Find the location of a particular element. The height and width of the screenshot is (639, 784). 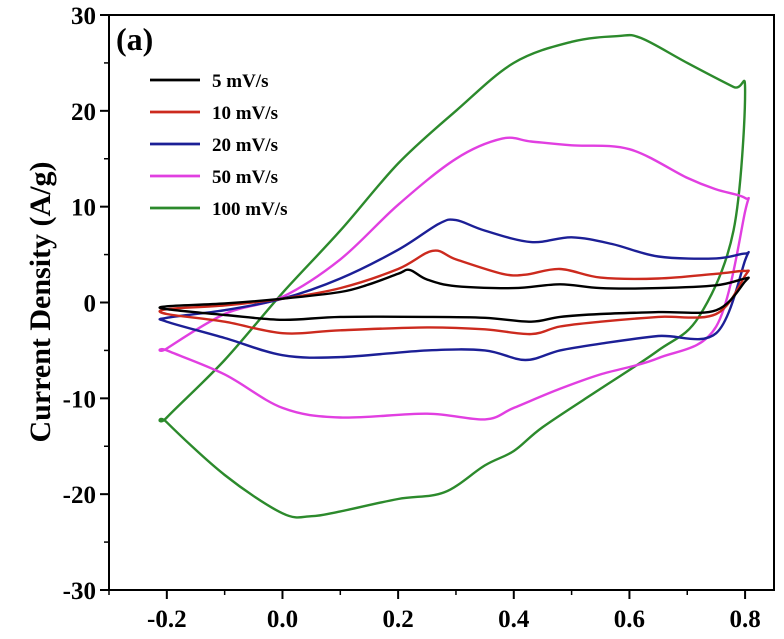

legend-label: 10 mV/s is located at coordinates (245, 113).